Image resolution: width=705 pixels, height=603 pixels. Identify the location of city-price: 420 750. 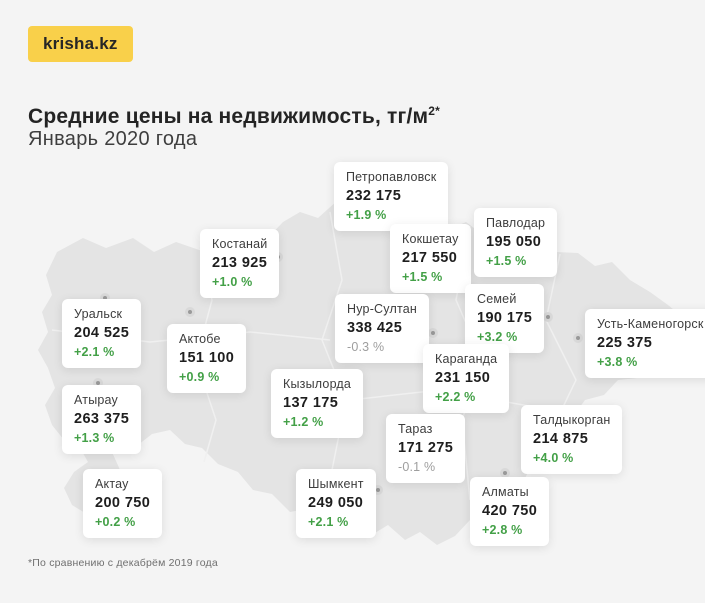
(510, 511).